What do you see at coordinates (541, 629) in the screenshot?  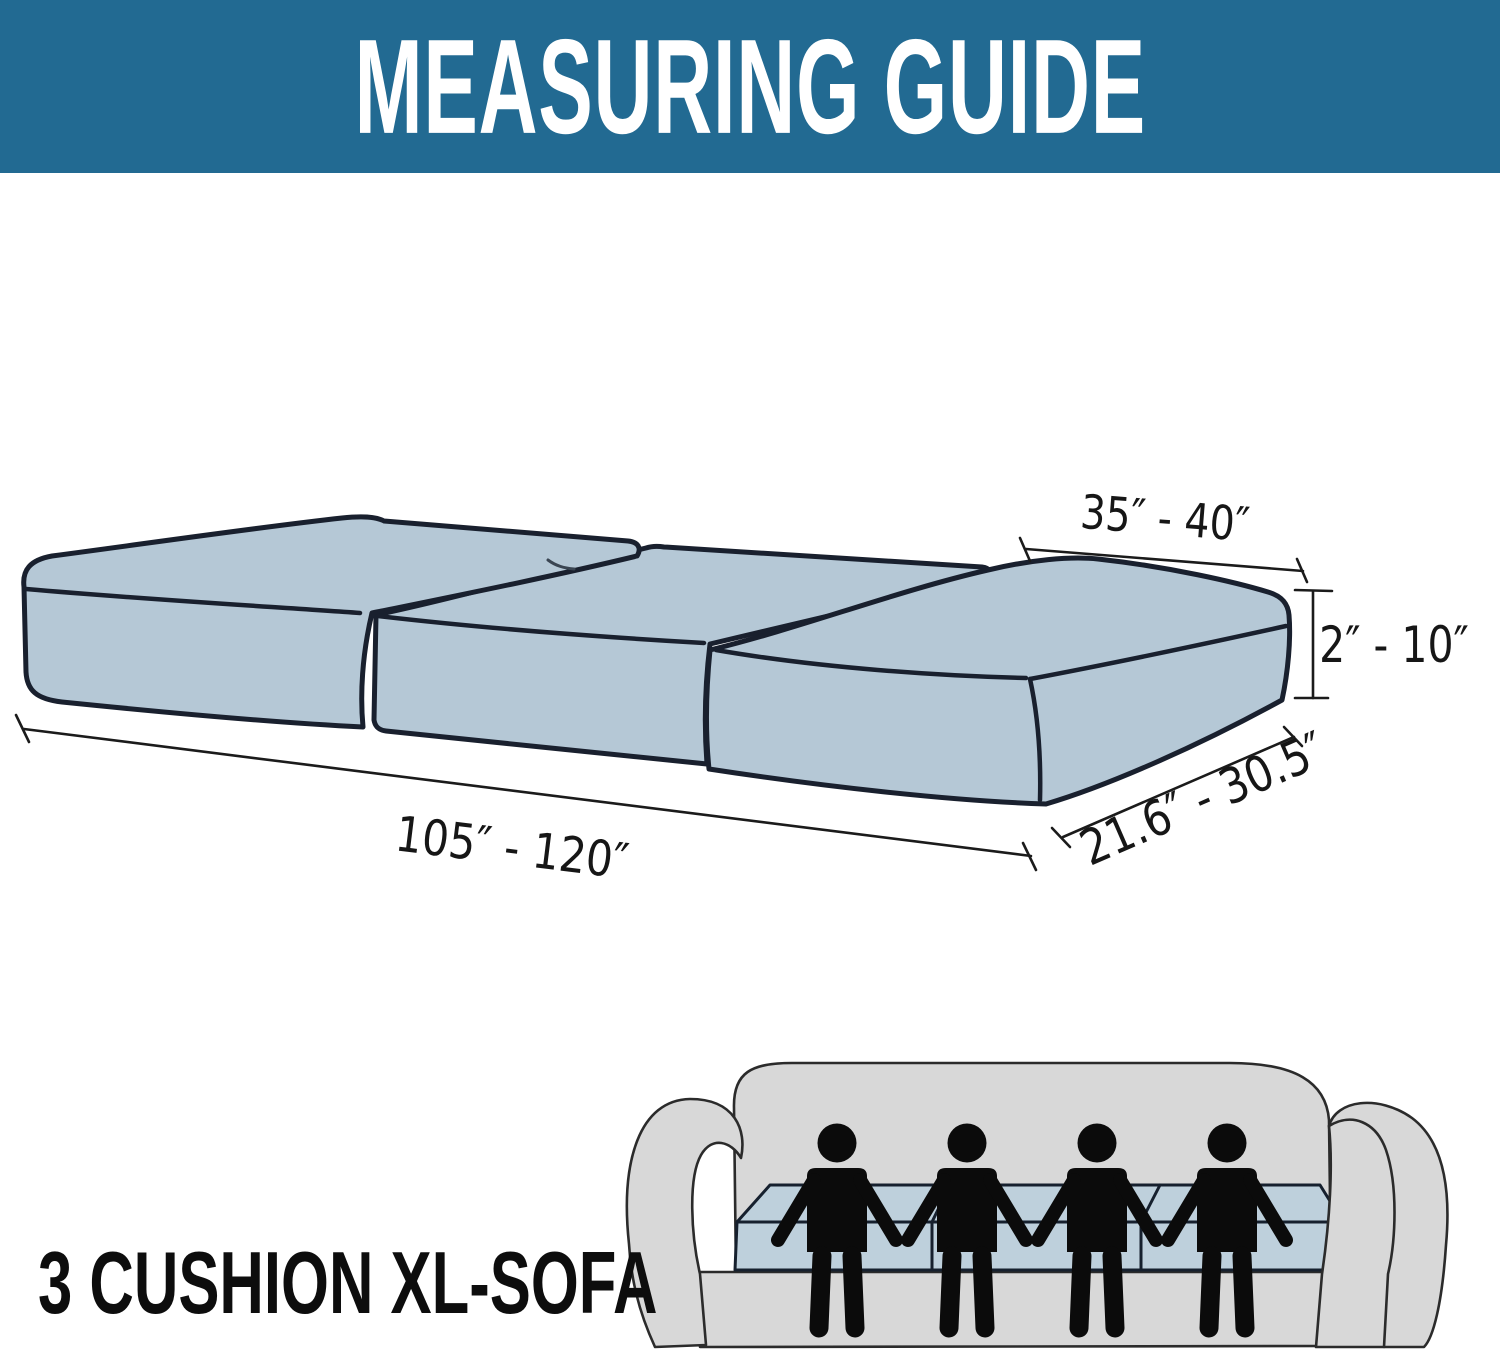 I see `cushion-middle-crease` at bounding box center [541, 629].